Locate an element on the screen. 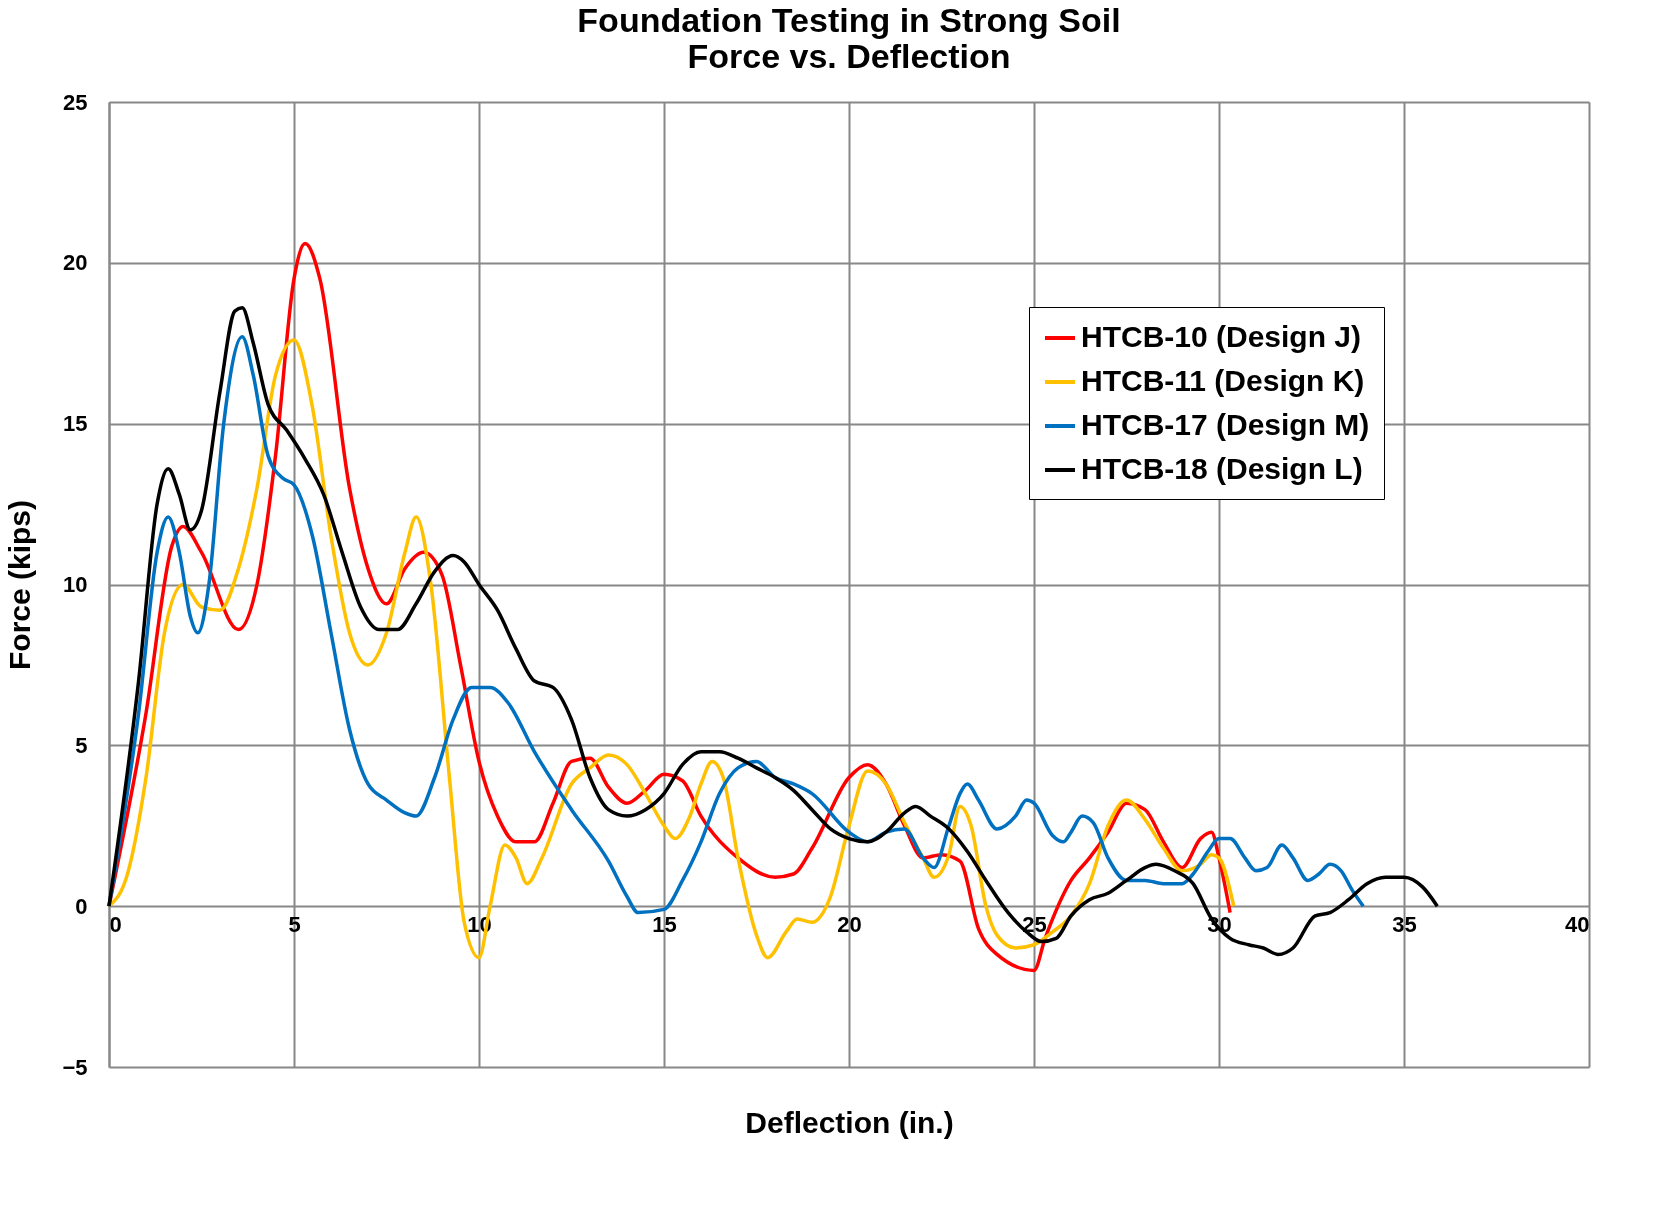 Image resolution: width=1673 pixels, height=1209 pixels. chart-title: Foundation Testing in Strong Soil Force vs. Deflection is located at coordinates (849, 38).